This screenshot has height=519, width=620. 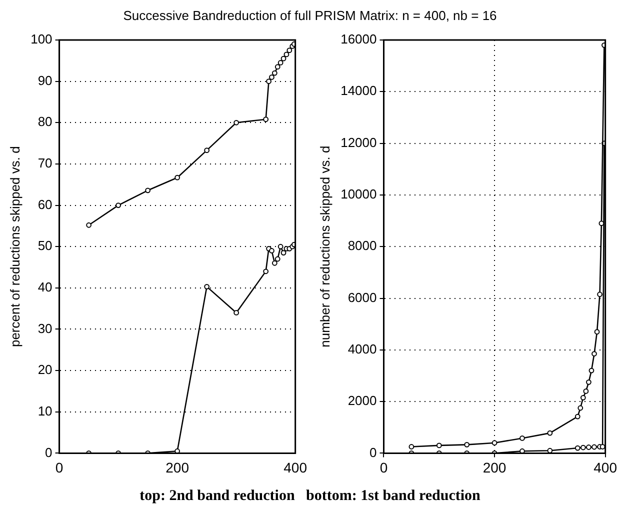 What do you see at coordinates (45, 246) in the screenshot?
I see `y-tick-label: 50` at bounding box center [45, 246].